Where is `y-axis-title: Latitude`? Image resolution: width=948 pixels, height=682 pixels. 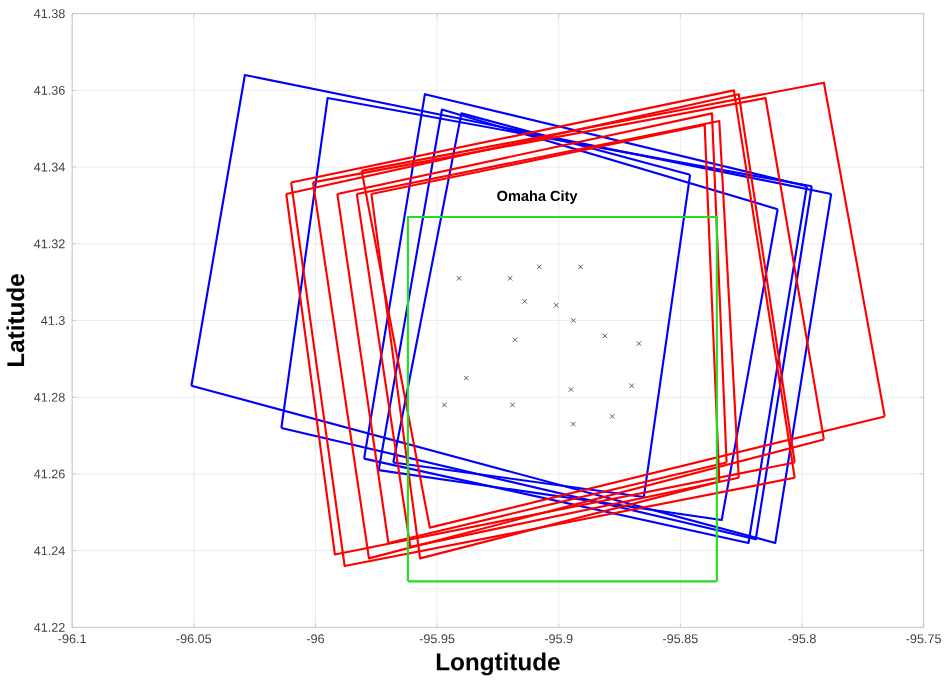 y-axis-title: Latitude is located at coordinates (15, 320).